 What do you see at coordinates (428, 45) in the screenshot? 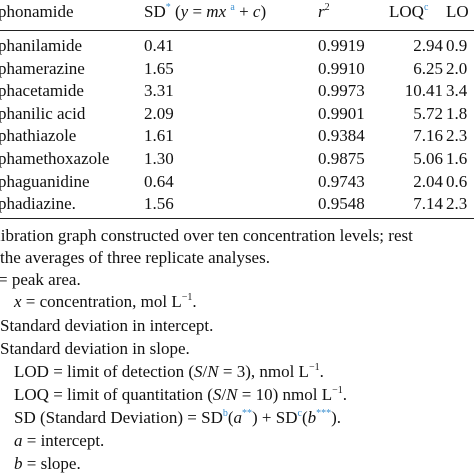
I see `loq-value: 2.94` at bounding box center [428, 45].